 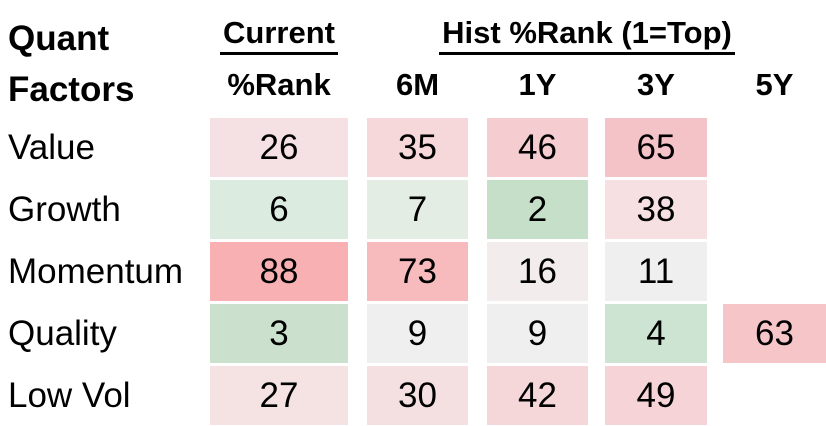 I want to click on cell-momentum-6m: 73, so click(x=417, y=271).